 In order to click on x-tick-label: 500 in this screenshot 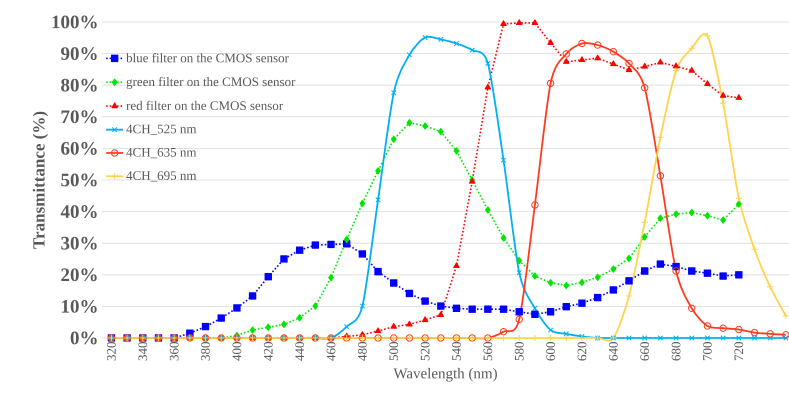, I will do `click(393, 351)`.